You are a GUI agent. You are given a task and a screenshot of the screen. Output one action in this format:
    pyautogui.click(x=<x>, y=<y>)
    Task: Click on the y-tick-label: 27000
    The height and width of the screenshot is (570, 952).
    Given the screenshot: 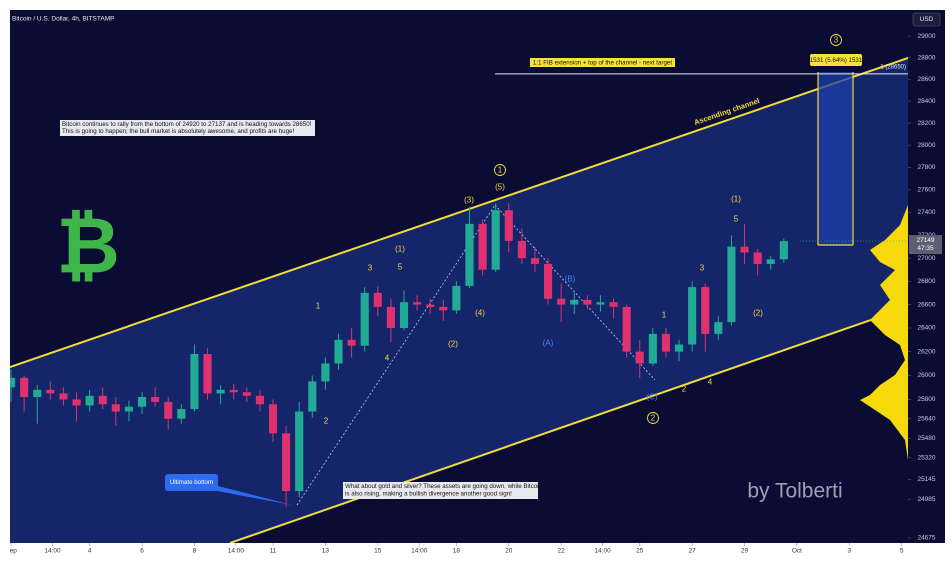 What is the action you would take?
    pyautogui.click(x=926, y=258)
    